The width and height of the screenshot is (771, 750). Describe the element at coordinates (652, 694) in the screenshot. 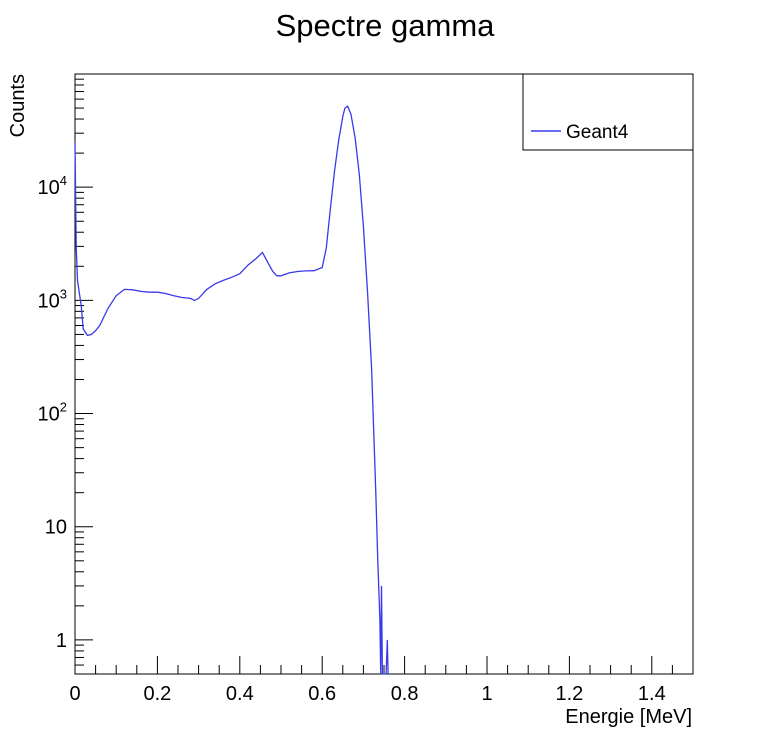

I see `x-tick-label: 1.4` at that location.